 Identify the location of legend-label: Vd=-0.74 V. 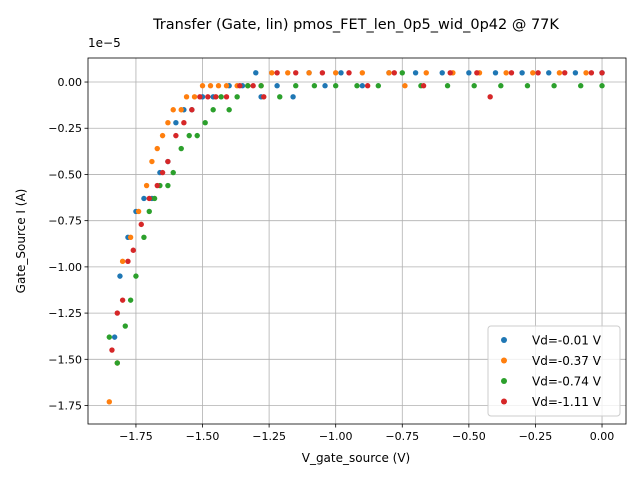
(567, 382).